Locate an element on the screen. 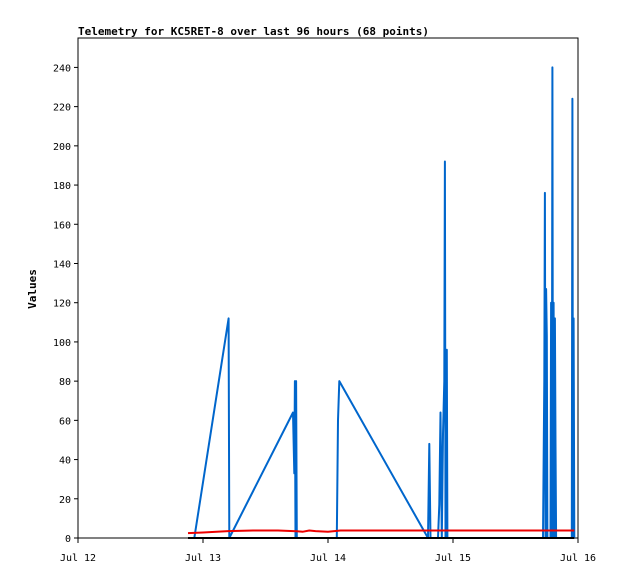  x-tick-label: Jul 12 is located at coordinates (78, 558).